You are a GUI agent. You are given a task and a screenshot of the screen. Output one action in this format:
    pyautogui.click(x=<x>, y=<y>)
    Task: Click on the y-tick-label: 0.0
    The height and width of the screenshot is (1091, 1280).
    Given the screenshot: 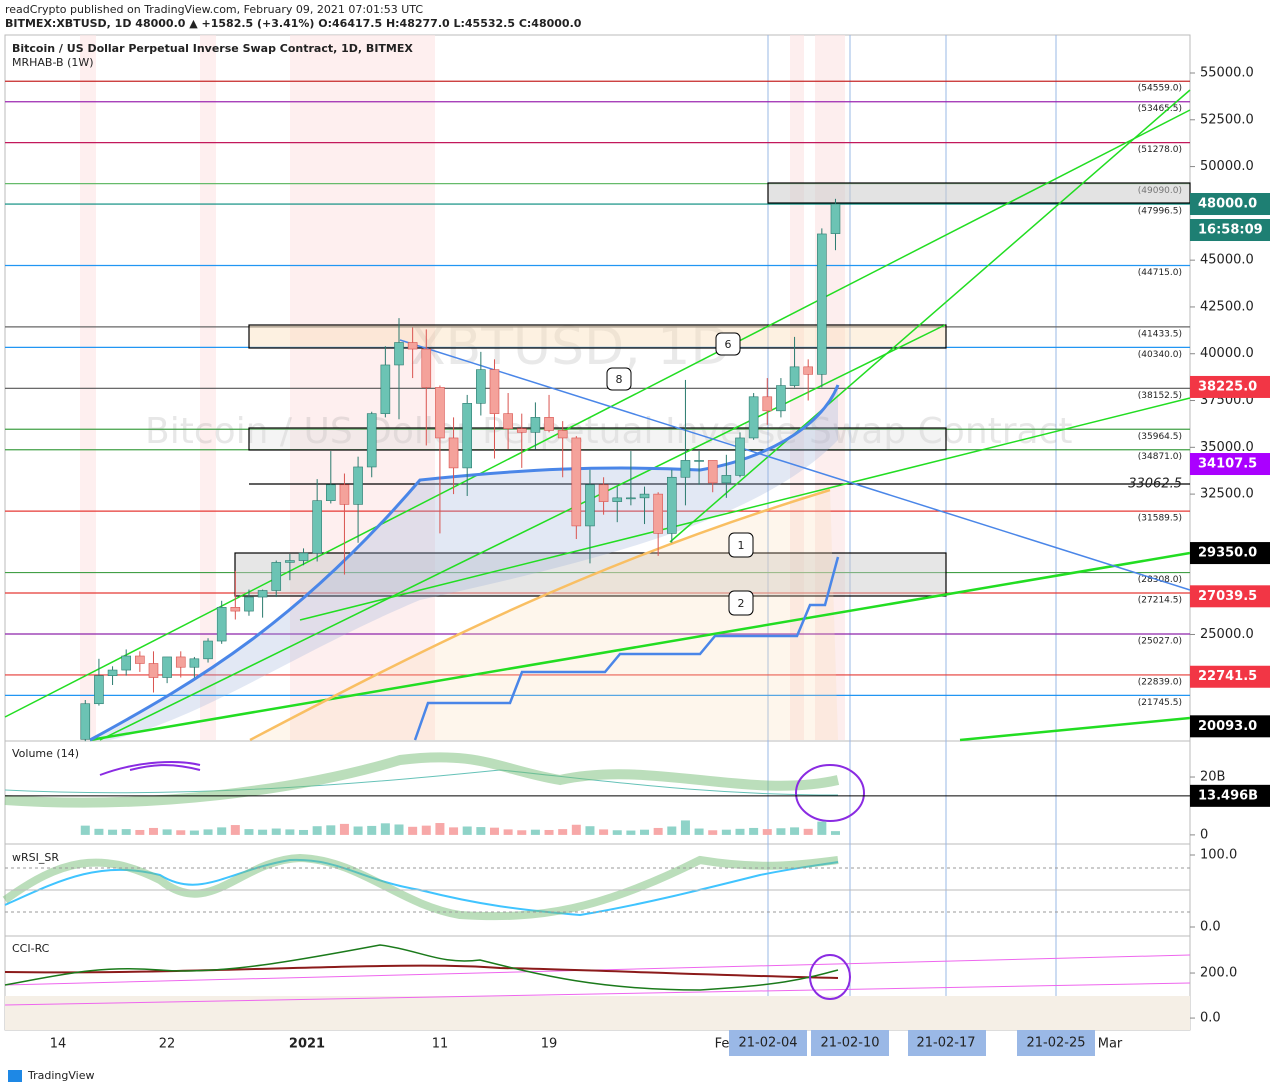 What is the action you would take?
    pyautogui.click(x=1210, y=1018)
    